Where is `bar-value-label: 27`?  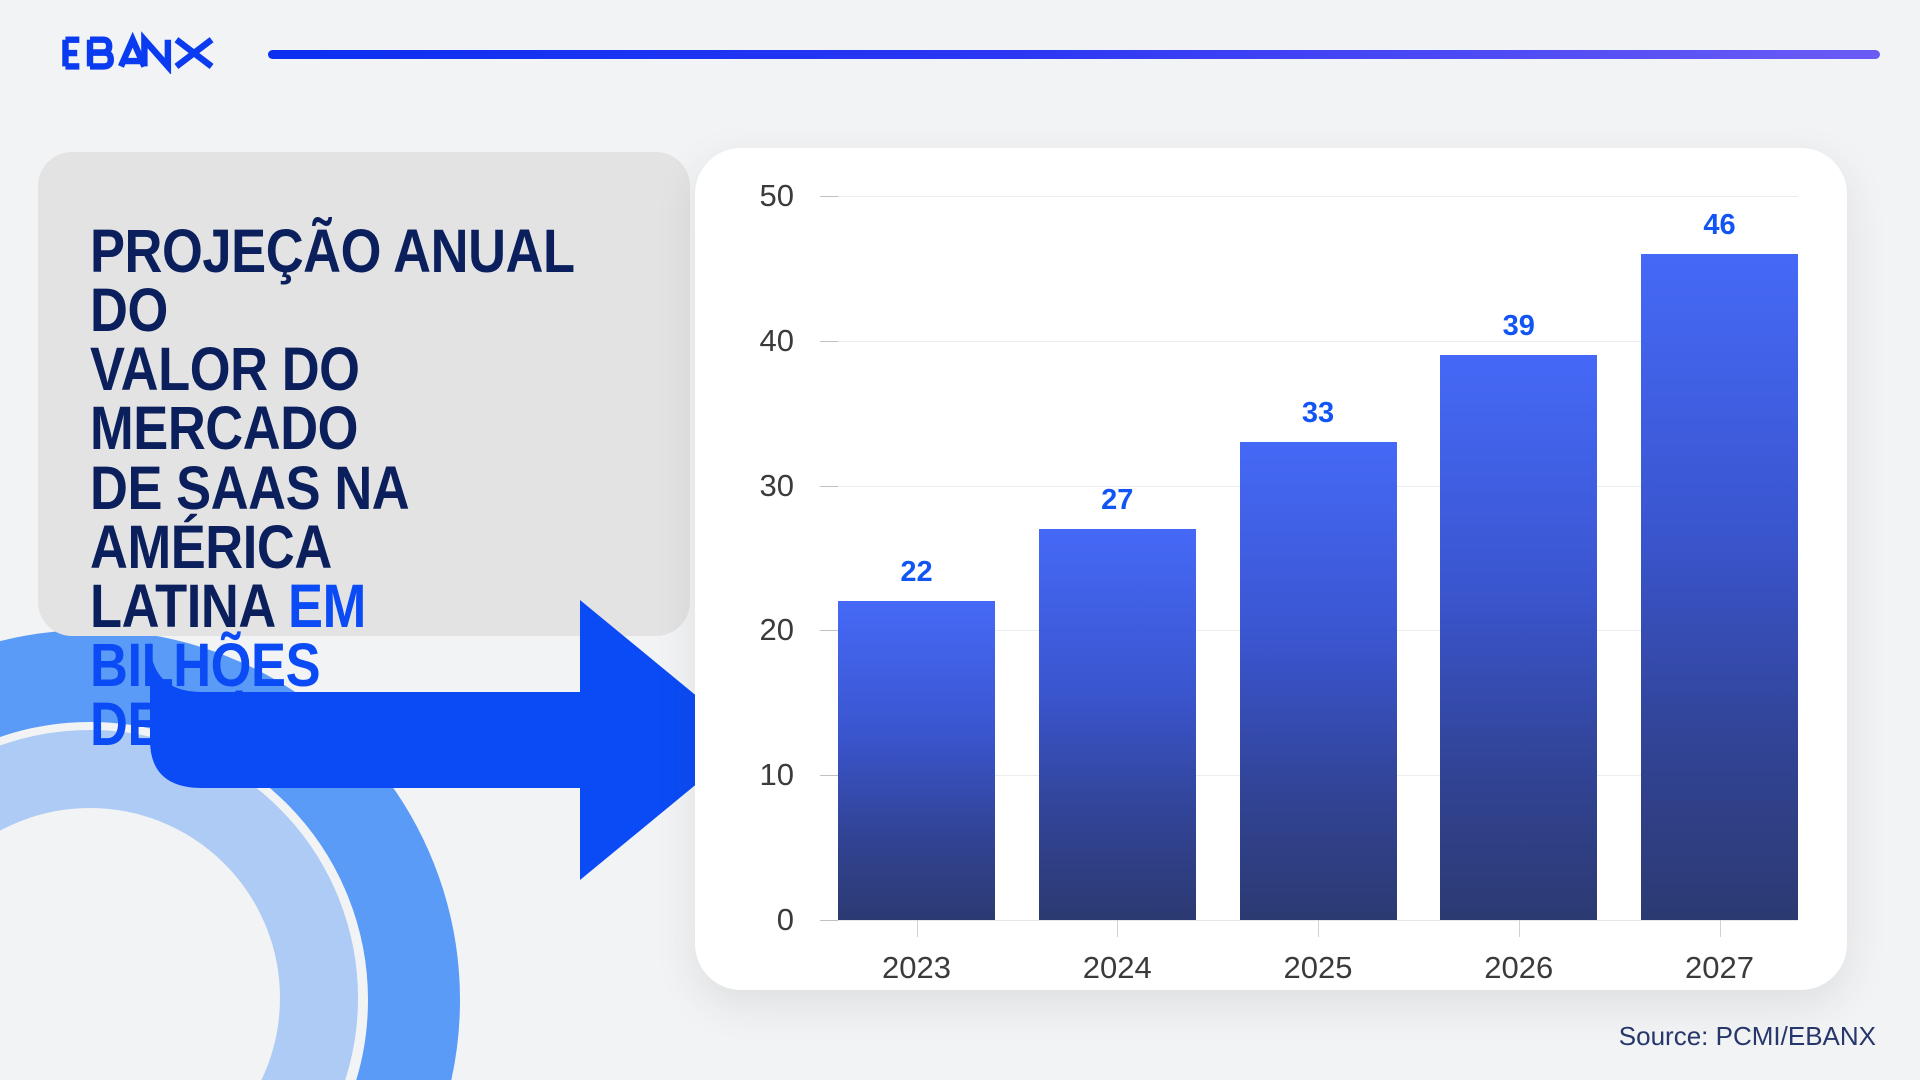
bar-value-label: 27 is located at coordinates (1117, 500).